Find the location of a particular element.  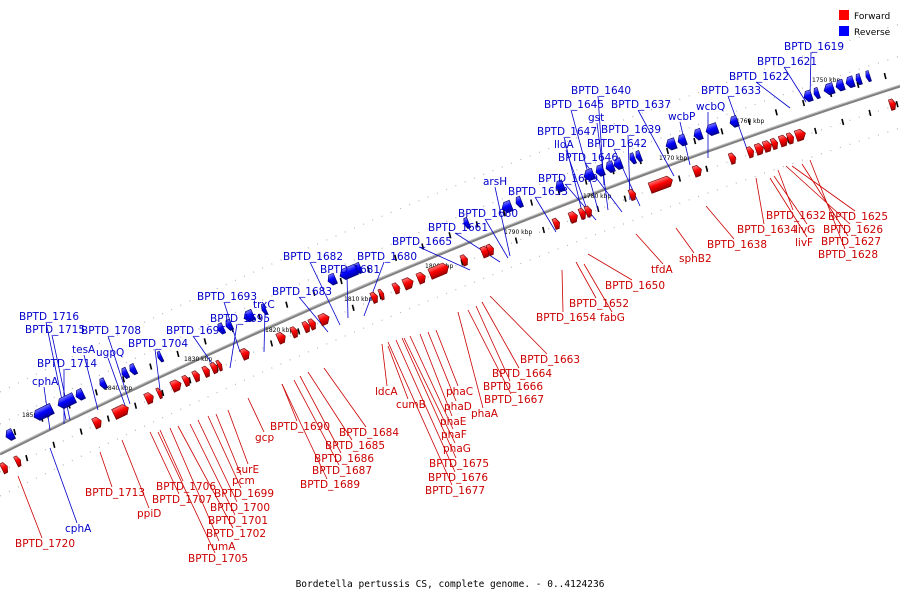

forward-gene-label: BPTD_1675 is located at coordinates (459, 464).